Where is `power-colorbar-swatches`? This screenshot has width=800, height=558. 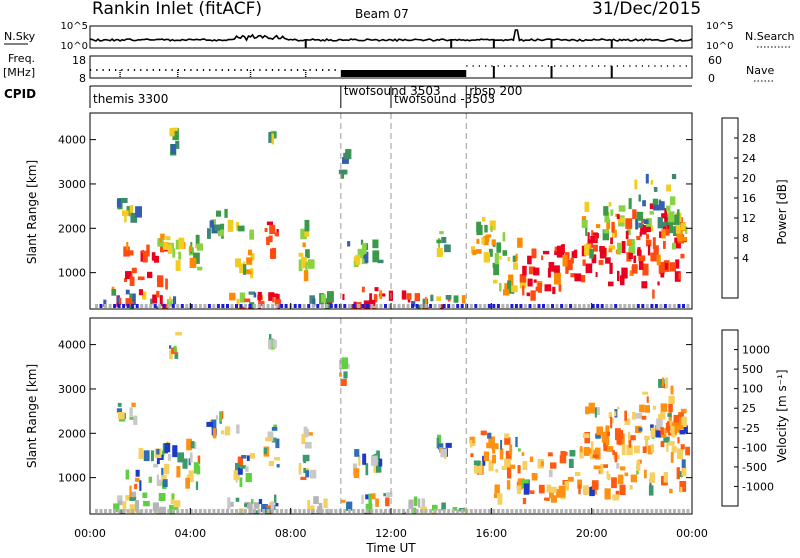
power-colorbar-swatches is located at coordinates (730, 208).